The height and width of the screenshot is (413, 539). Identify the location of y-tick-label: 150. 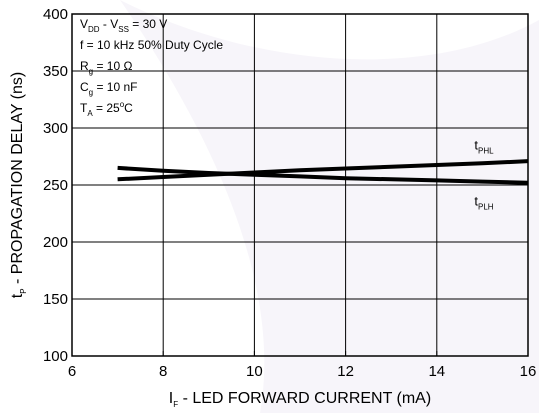
(55, 299).